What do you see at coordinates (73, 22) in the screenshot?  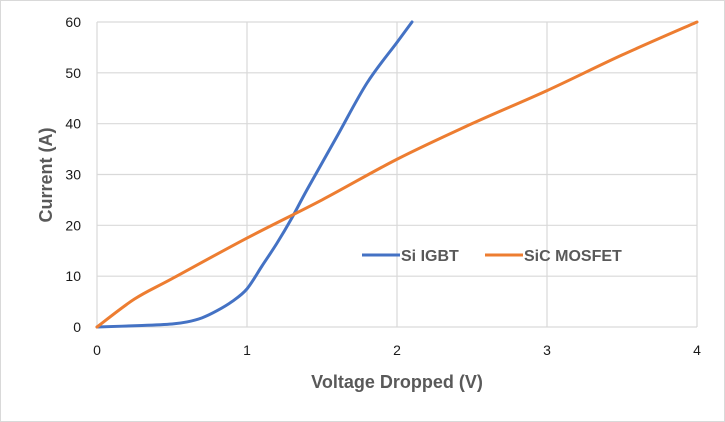 I see `y-tick-label: 60` at bounding box center [73, 22].